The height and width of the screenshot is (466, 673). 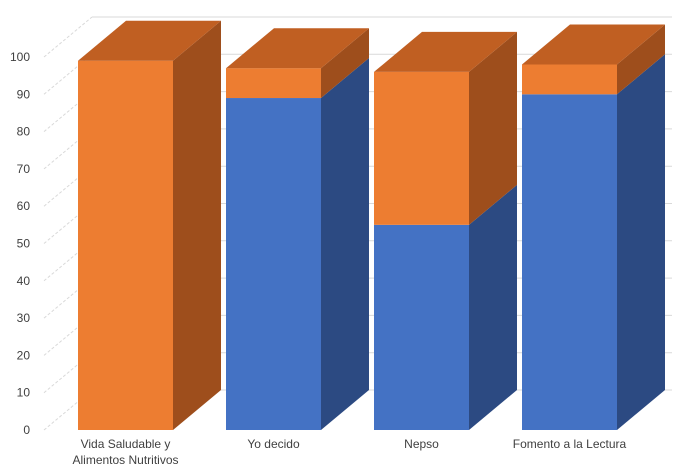 What do you see at coordinates (126, 444) in the screenshot?
I see `x-category-label: Vida Saludable y` at bounding box center [126, 444].